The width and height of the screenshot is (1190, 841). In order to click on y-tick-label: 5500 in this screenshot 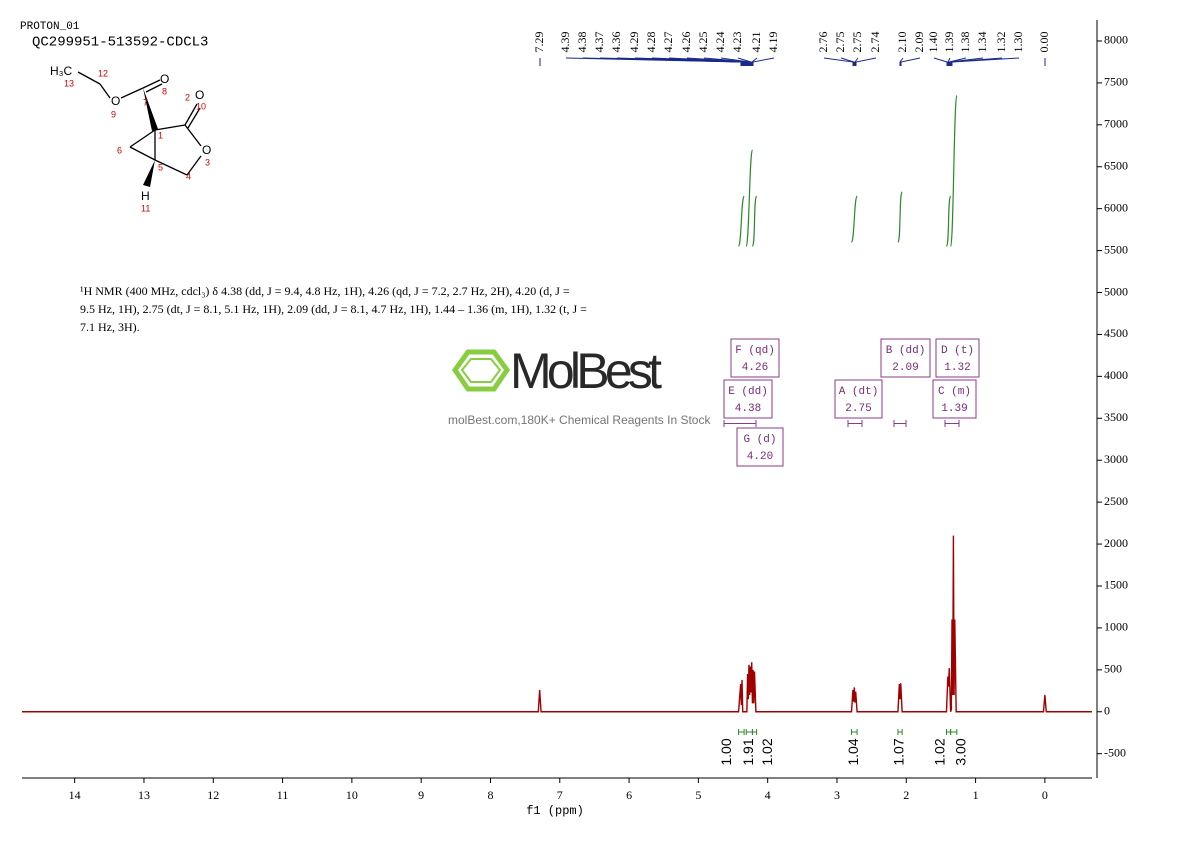, I will do `click(1116, 249)`.